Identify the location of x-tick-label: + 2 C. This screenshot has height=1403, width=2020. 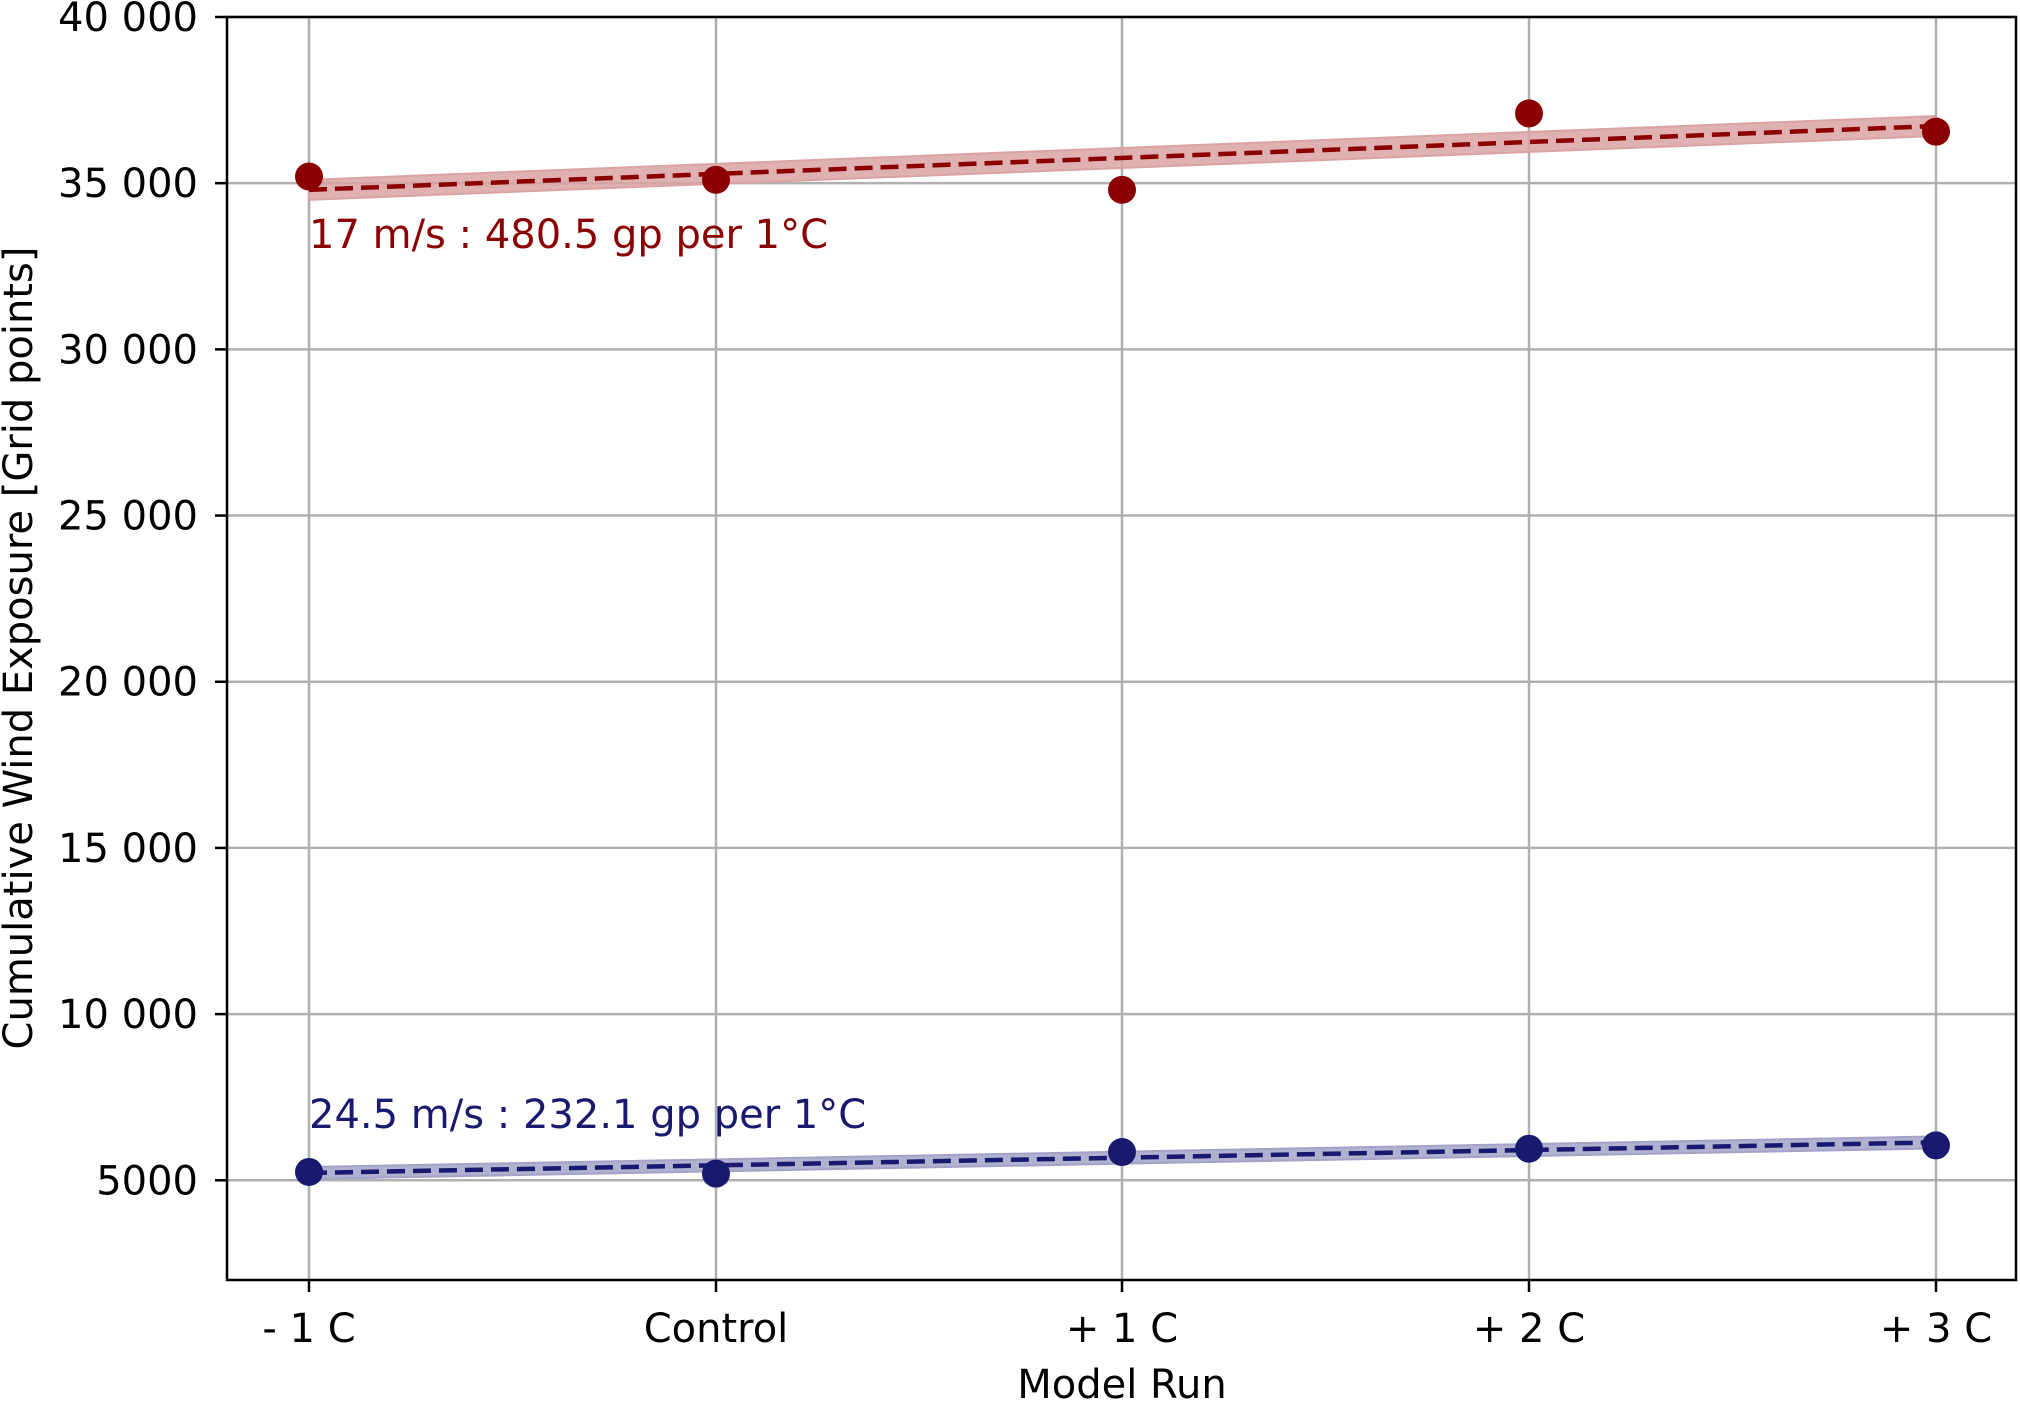
(1529, 1329).